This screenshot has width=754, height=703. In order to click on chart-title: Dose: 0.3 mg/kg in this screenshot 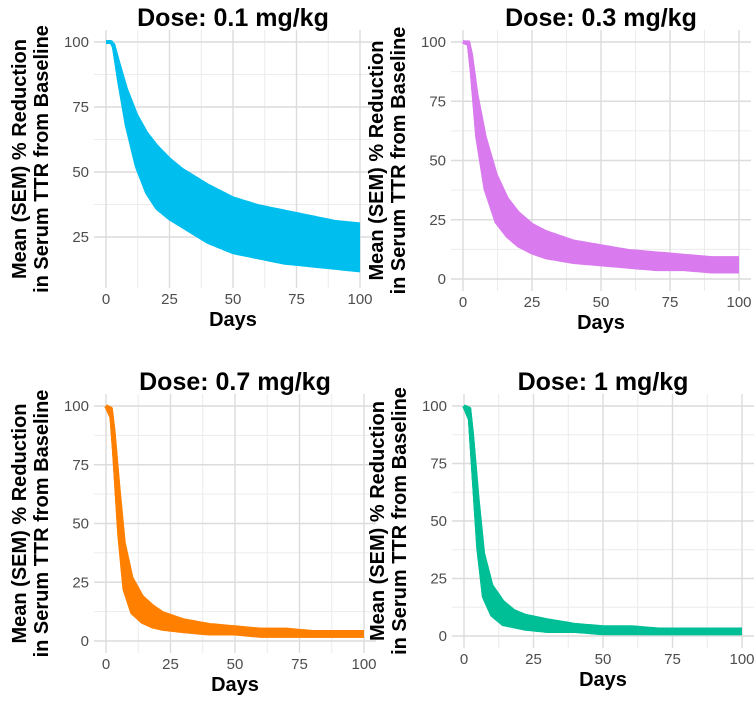, I will do `click(601, 18)`.